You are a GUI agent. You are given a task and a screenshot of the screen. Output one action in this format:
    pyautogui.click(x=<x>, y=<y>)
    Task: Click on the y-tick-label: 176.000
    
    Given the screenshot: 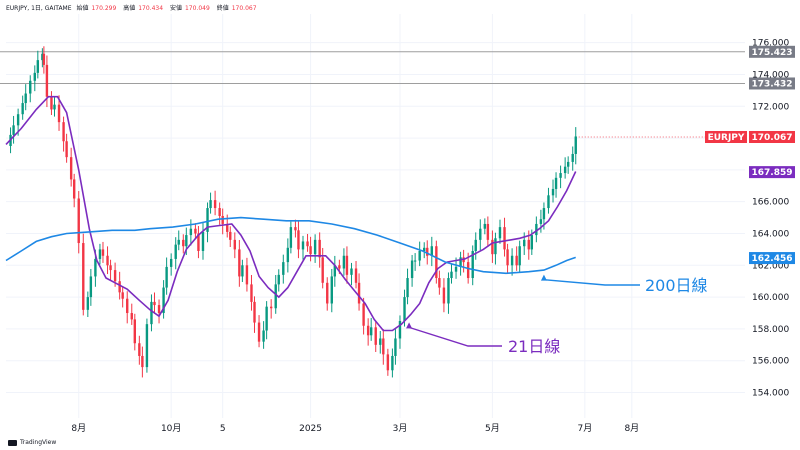 What is the action you would take?
    pyautogui.click(x=770, y=44)
    